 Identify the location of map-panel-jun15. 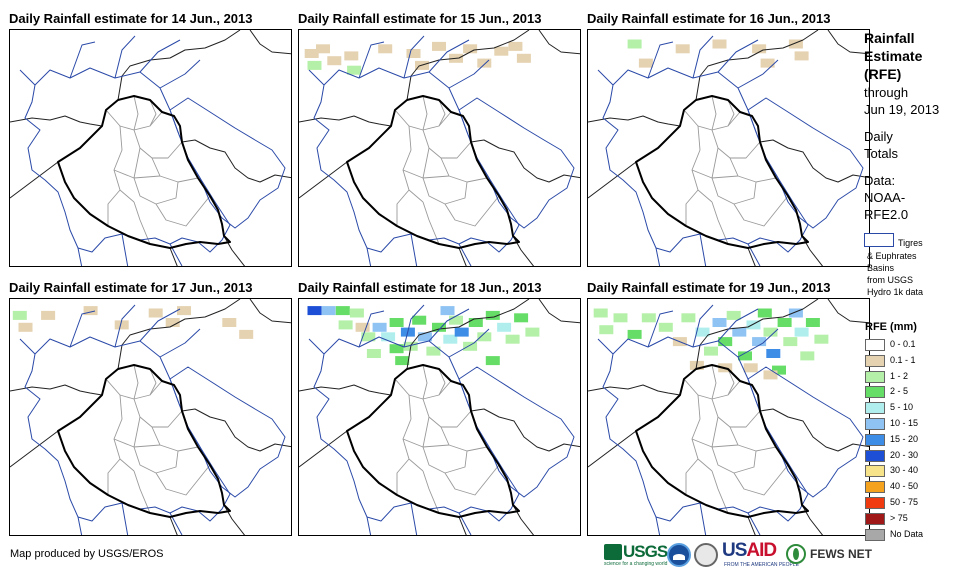
(439, 148).